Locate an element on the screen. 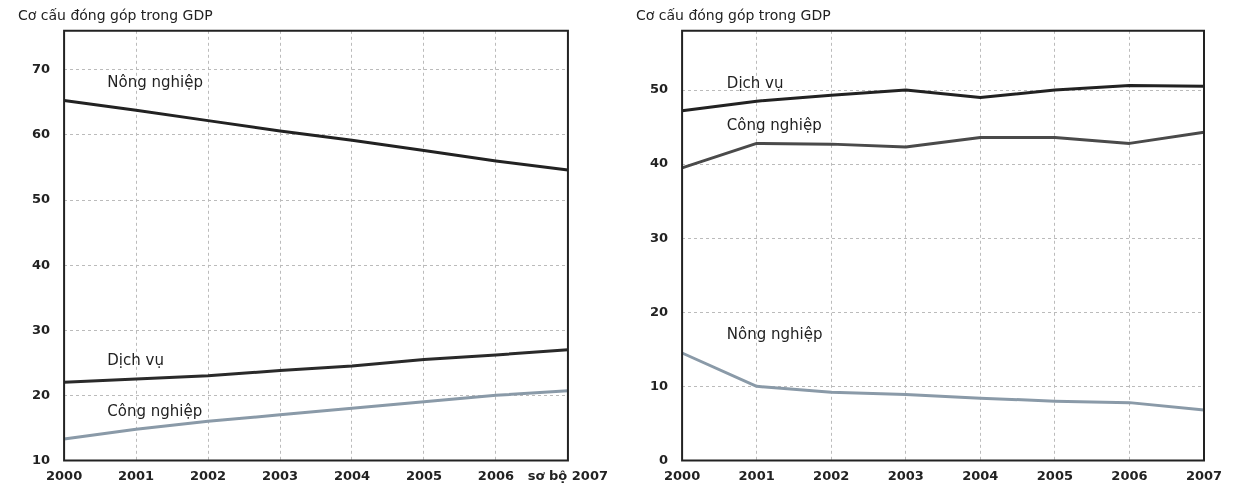  y-tick-label: 0 is located at coordinates (664, 459).